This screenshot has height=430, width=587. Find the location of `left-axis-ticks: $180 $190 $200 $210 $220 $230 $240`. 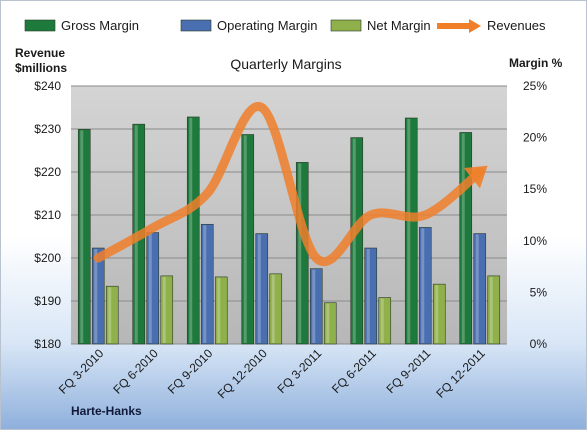

left-axis-ticks: $180 $190 $200 $210 $220 $230 $240 is located at coordinates (47, 215).